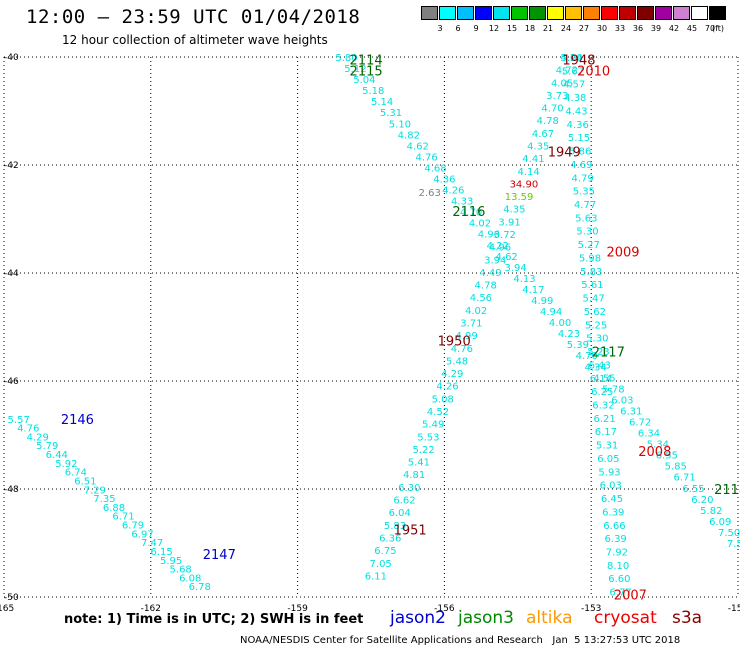  Describe the element at coordinates (426, 157) in the screenshot. I see `wave-height-label: 4.76` at that location.